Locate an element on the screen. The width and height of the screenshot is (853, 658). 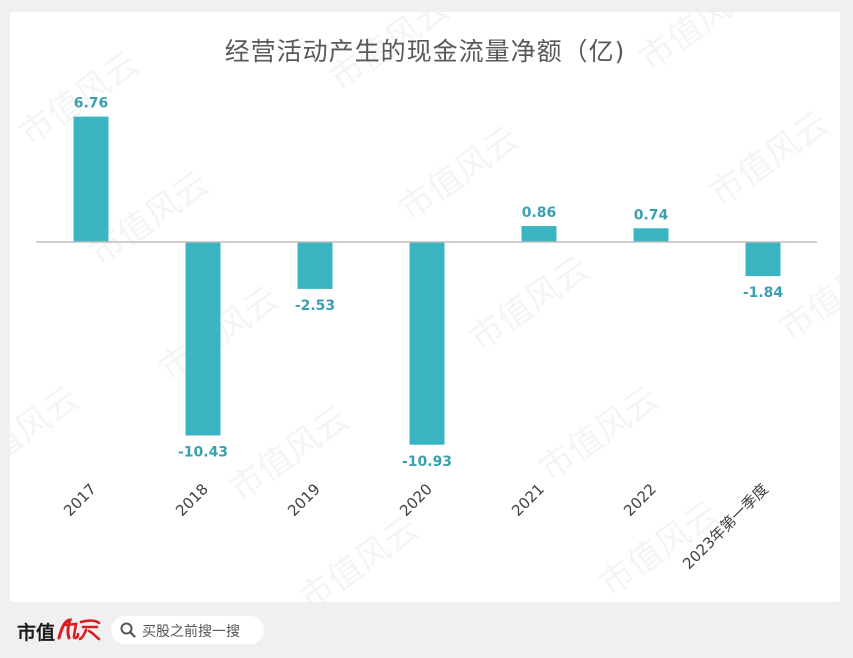
search-bar: 买股之前搜一搜 is located at coordinates (187, 630).